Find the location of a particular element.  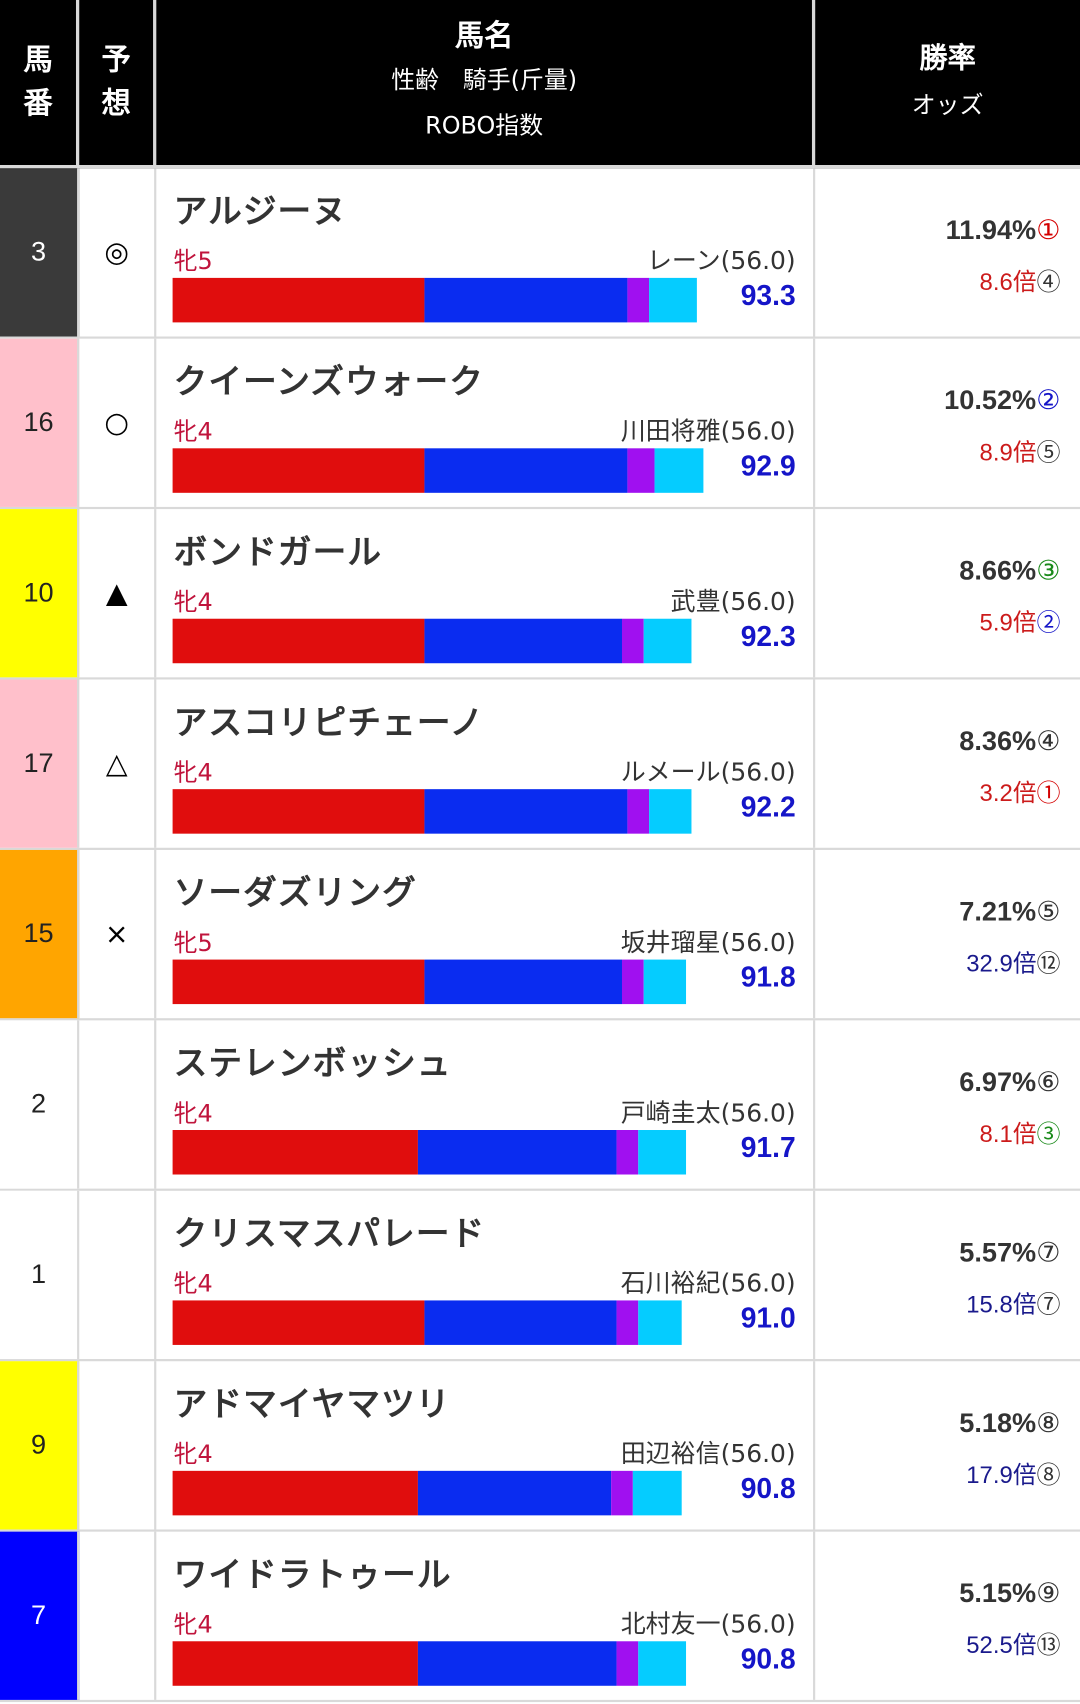

prediction-mark: ◎ is located at coordinates (117, 252).